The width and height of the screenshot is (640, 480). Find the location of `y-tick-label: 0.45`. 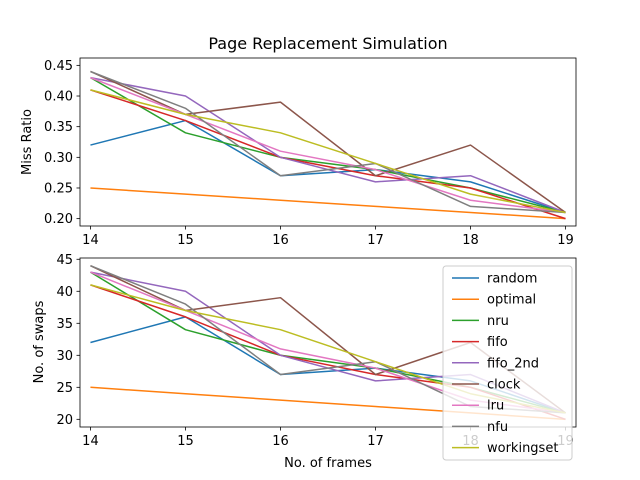

y-tick-label: 0.45 is located at coordinates (58, 66).